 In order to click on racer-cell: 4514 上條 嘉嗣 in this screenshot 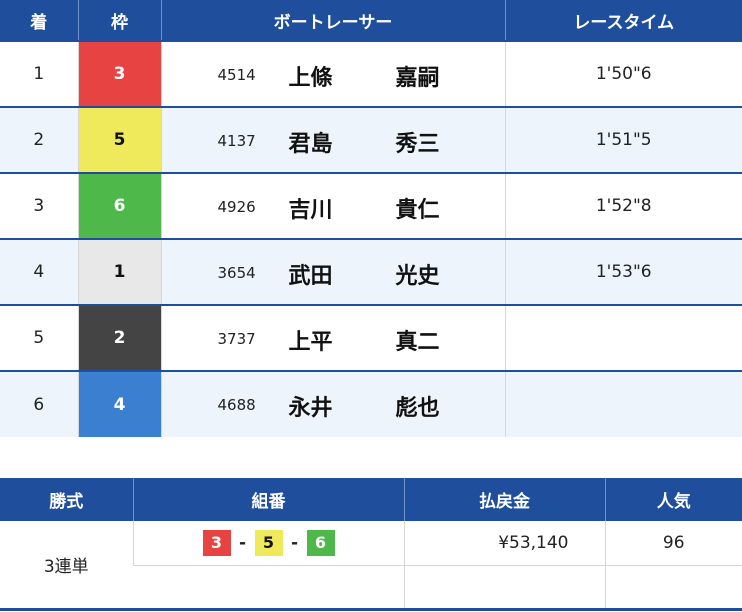, I will do `click(332, 73)`.